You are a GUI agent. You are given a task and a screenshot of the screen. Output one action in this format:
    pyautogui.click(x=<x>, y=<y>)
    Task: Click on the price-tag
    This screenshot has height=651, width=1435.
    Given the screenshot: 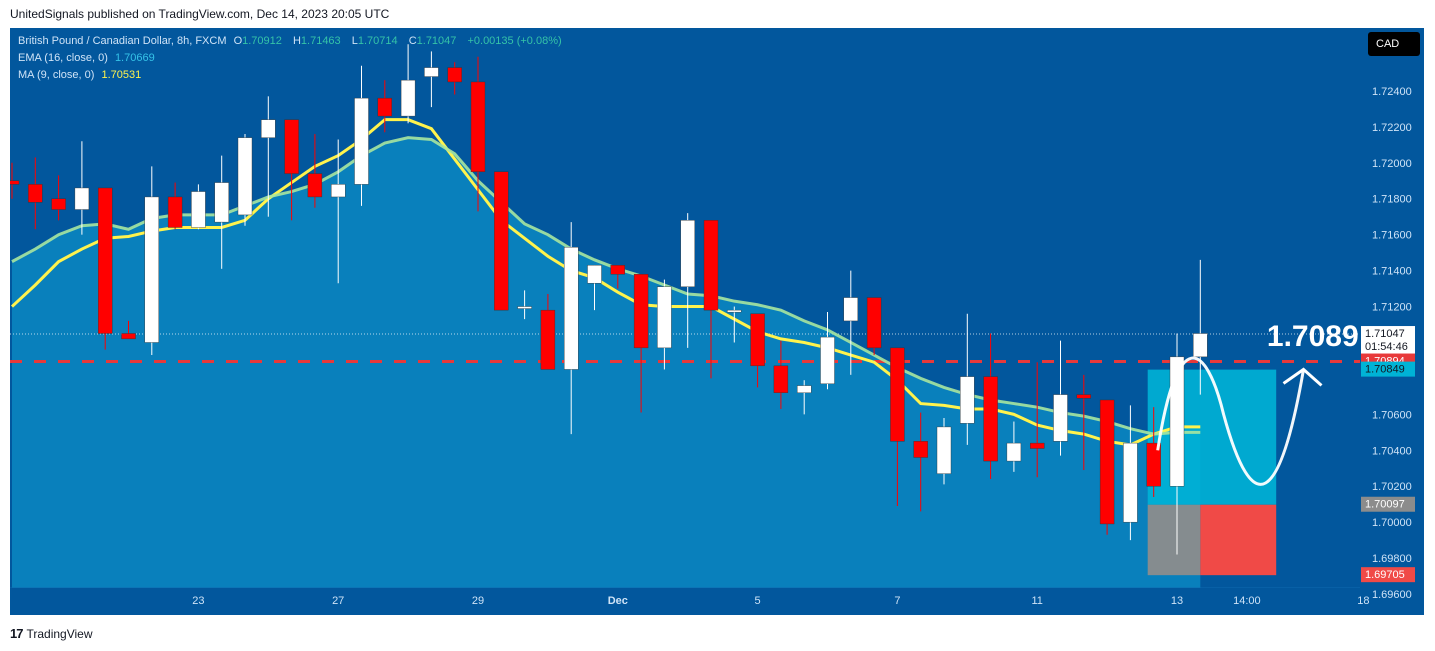 What is the action you would take?
    pyautogui.click(x=1388, y=575)
    